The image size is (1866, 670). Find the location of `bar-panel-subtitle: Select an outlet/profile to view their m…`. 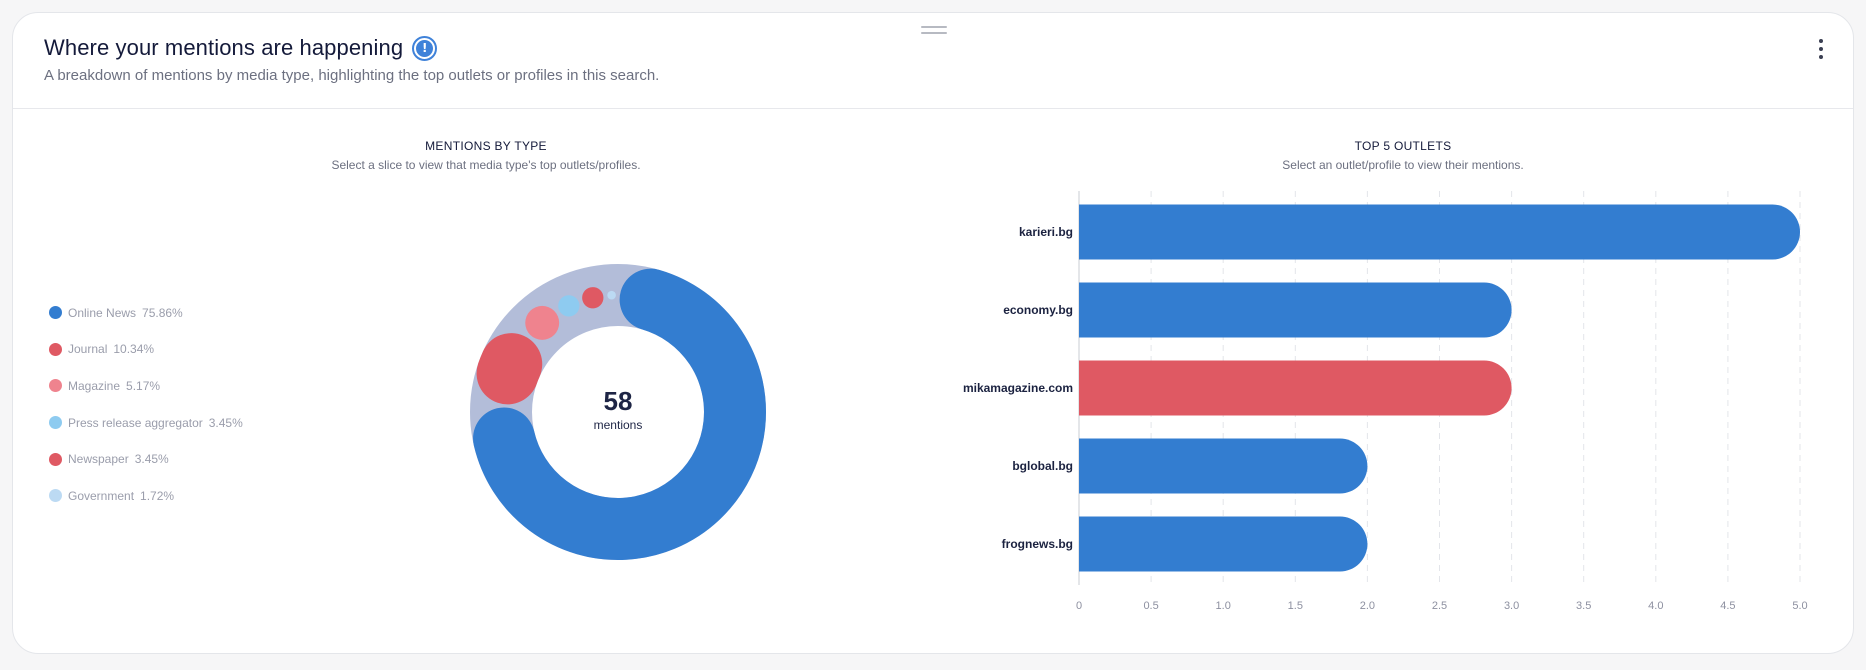

bar-panel-subtitle: Select an outlet/profile to view their m… is located at coordinates (1403, 165).